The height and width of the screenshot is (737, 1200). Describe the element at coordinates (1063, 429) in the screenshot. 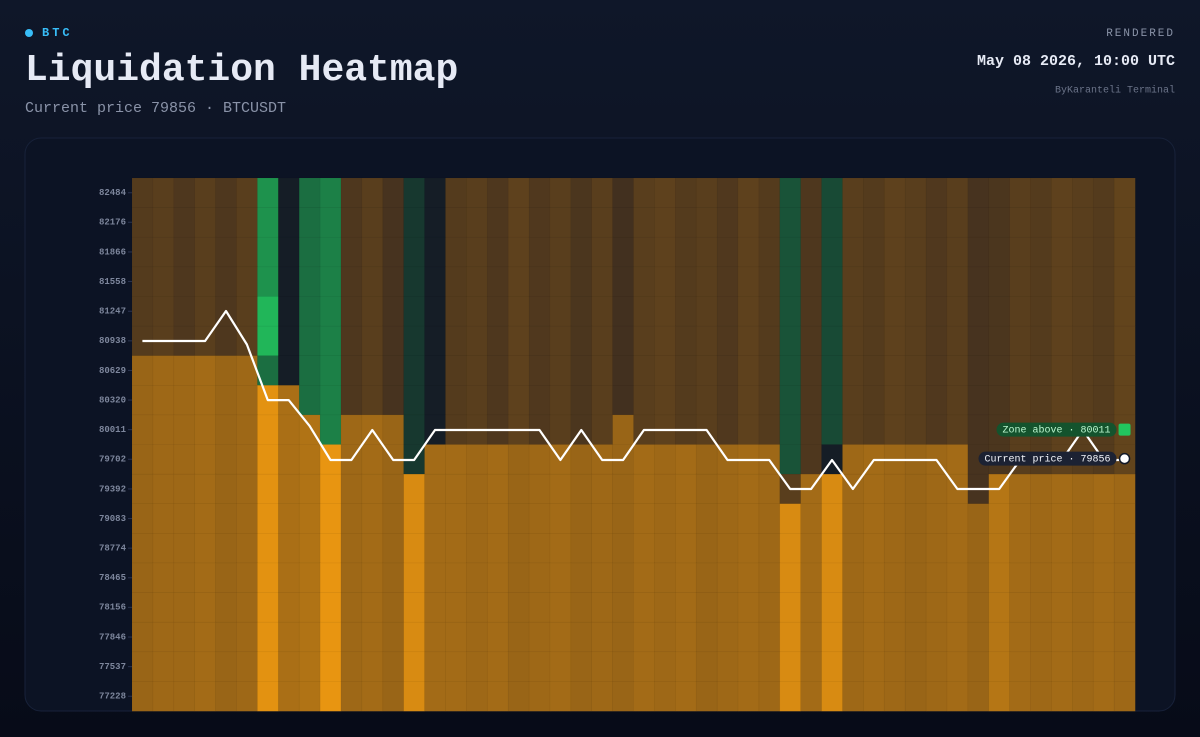

I see `annotation: Zone above · 80011` at that location.